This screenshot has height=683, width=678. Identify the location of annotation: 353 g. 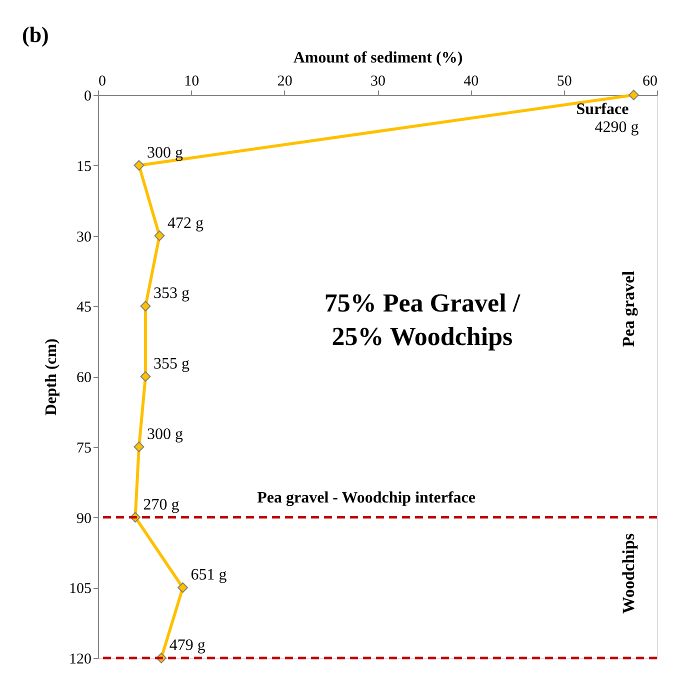
(172, 293).